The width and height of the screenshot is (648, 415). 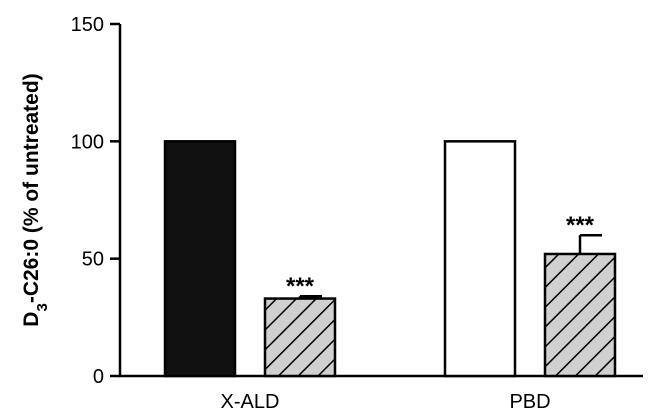 I want to click on y-axis-label-main: D, so click(x=31, y=319).